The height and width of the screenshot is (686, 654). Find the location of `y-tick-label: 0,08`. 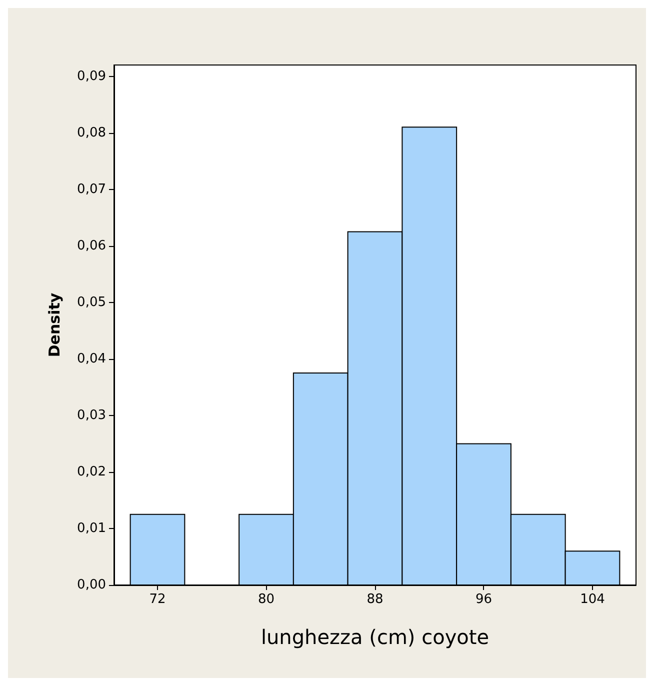

y-tick-label: 0,08 is located at coordinates (91, 132).